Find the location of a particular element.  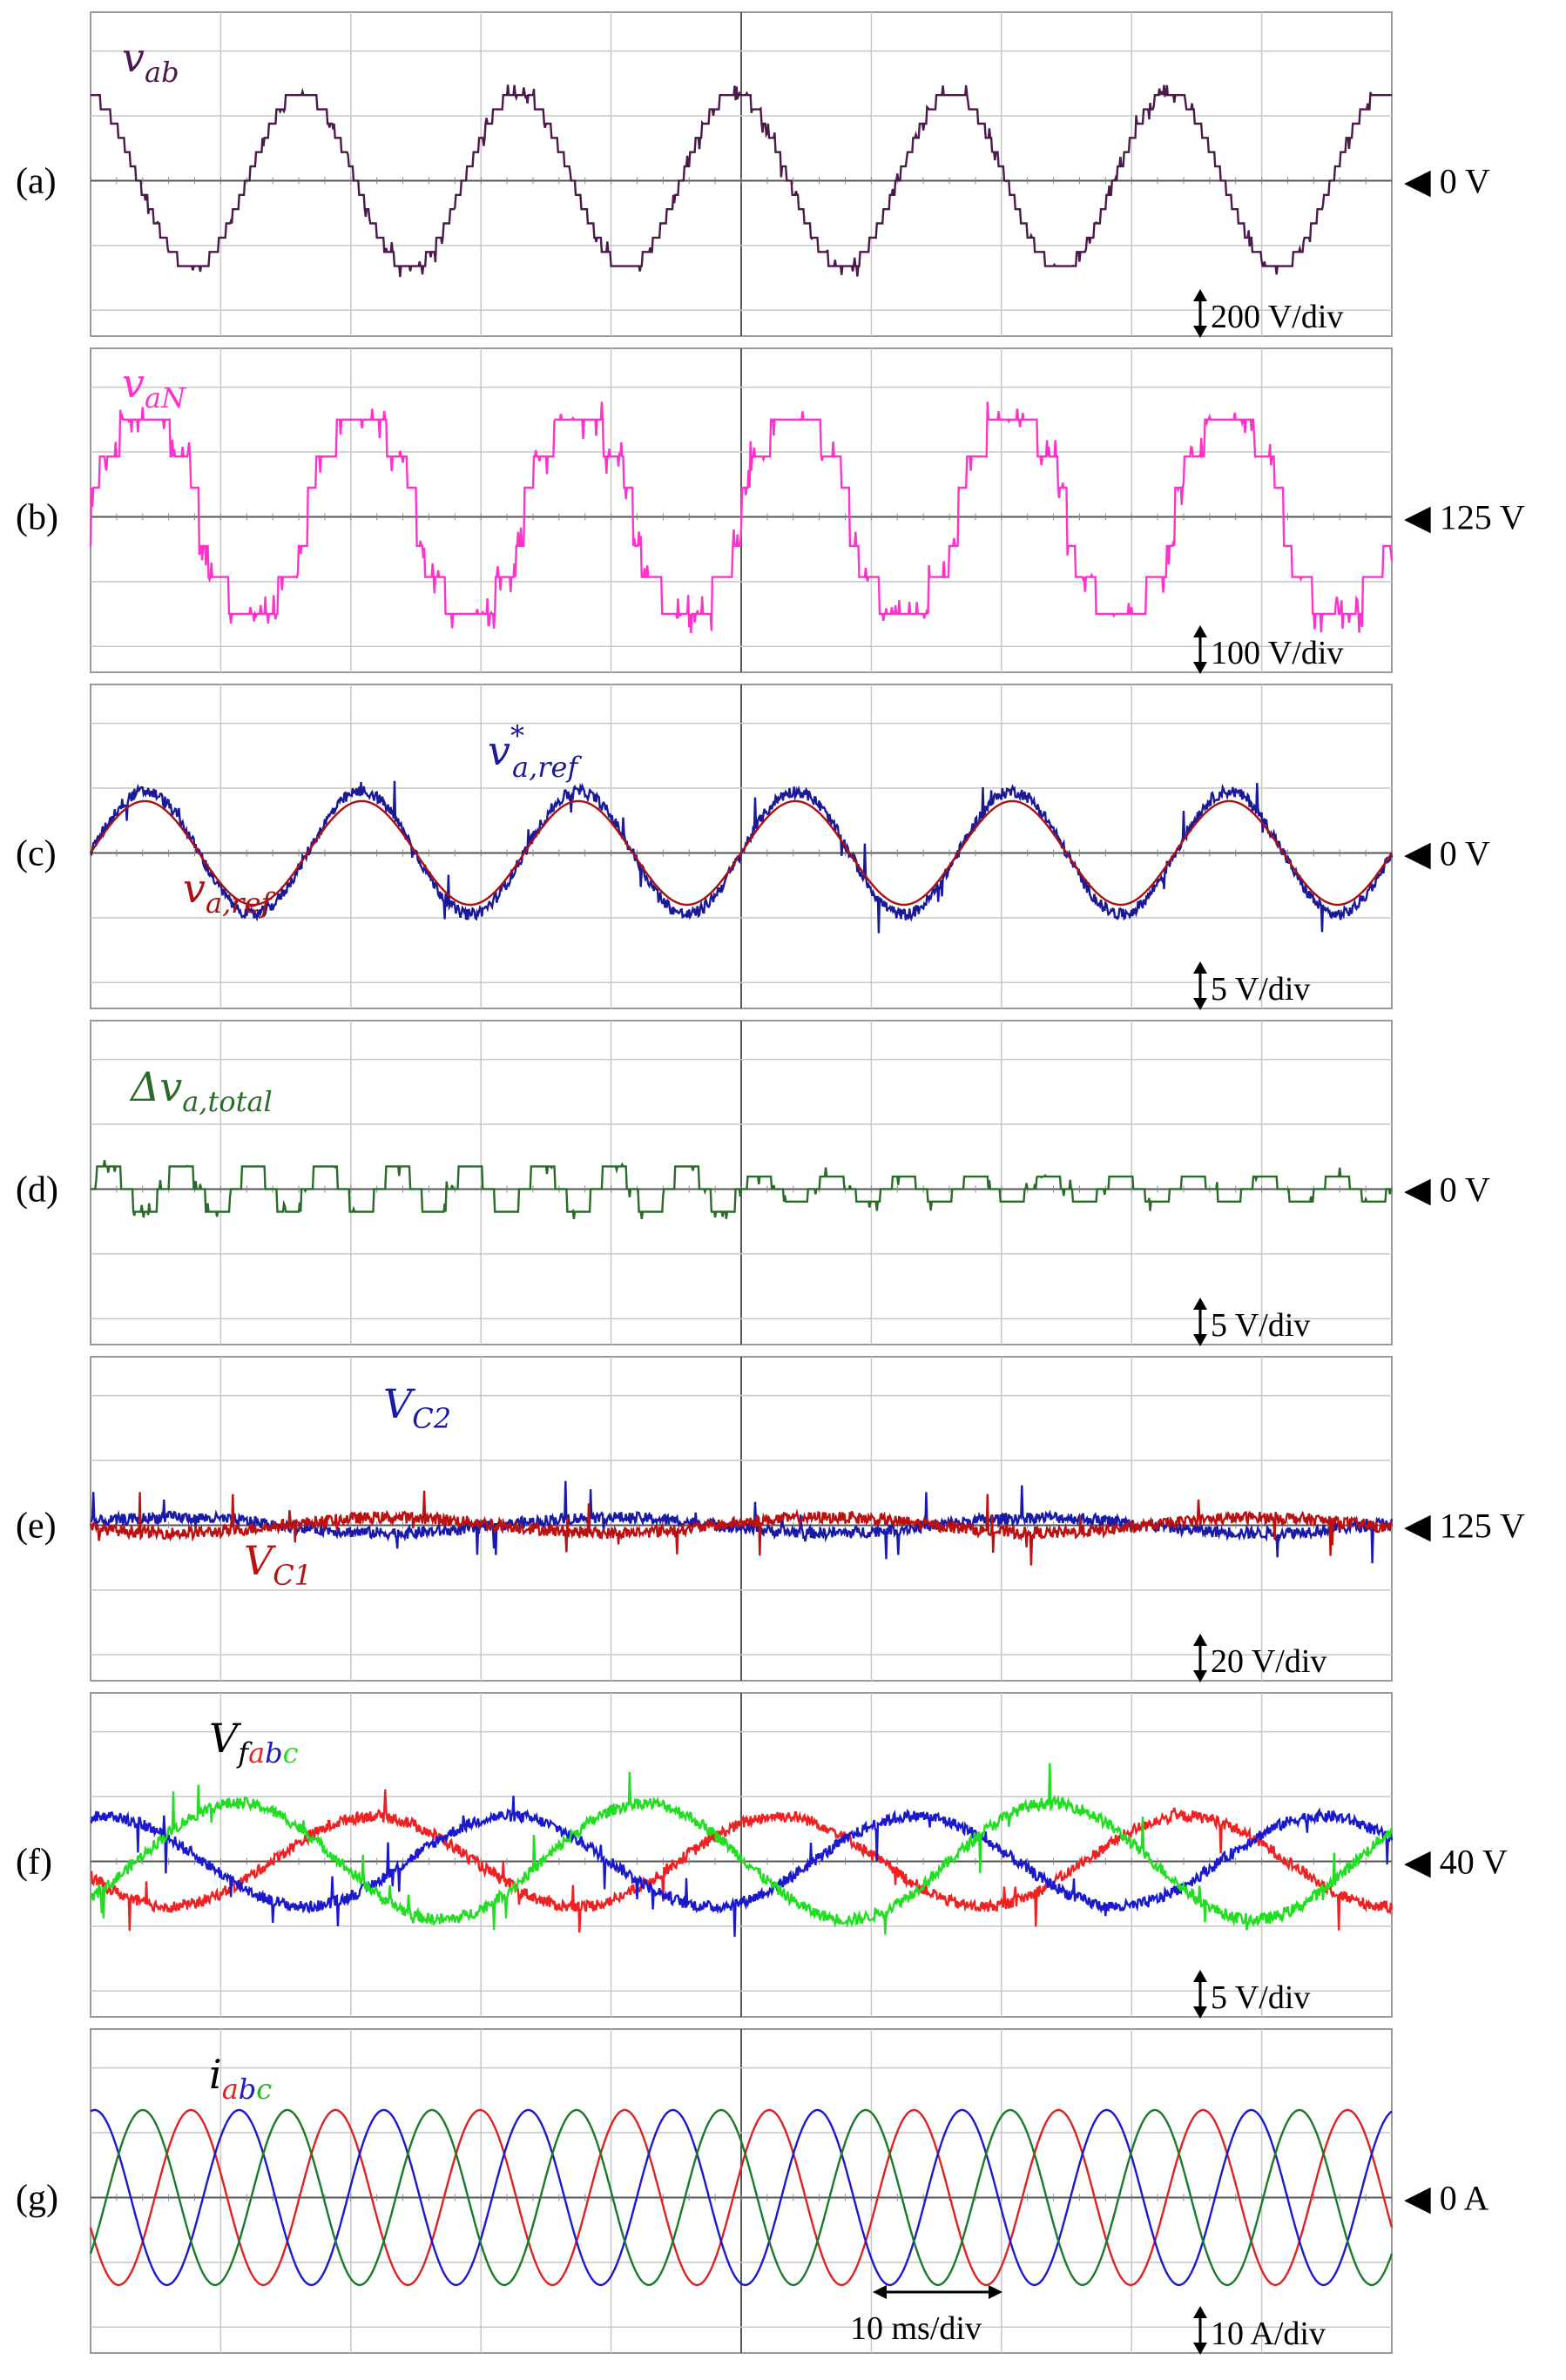

series-label-0: VC2 is located at coordinates (417, 1407).